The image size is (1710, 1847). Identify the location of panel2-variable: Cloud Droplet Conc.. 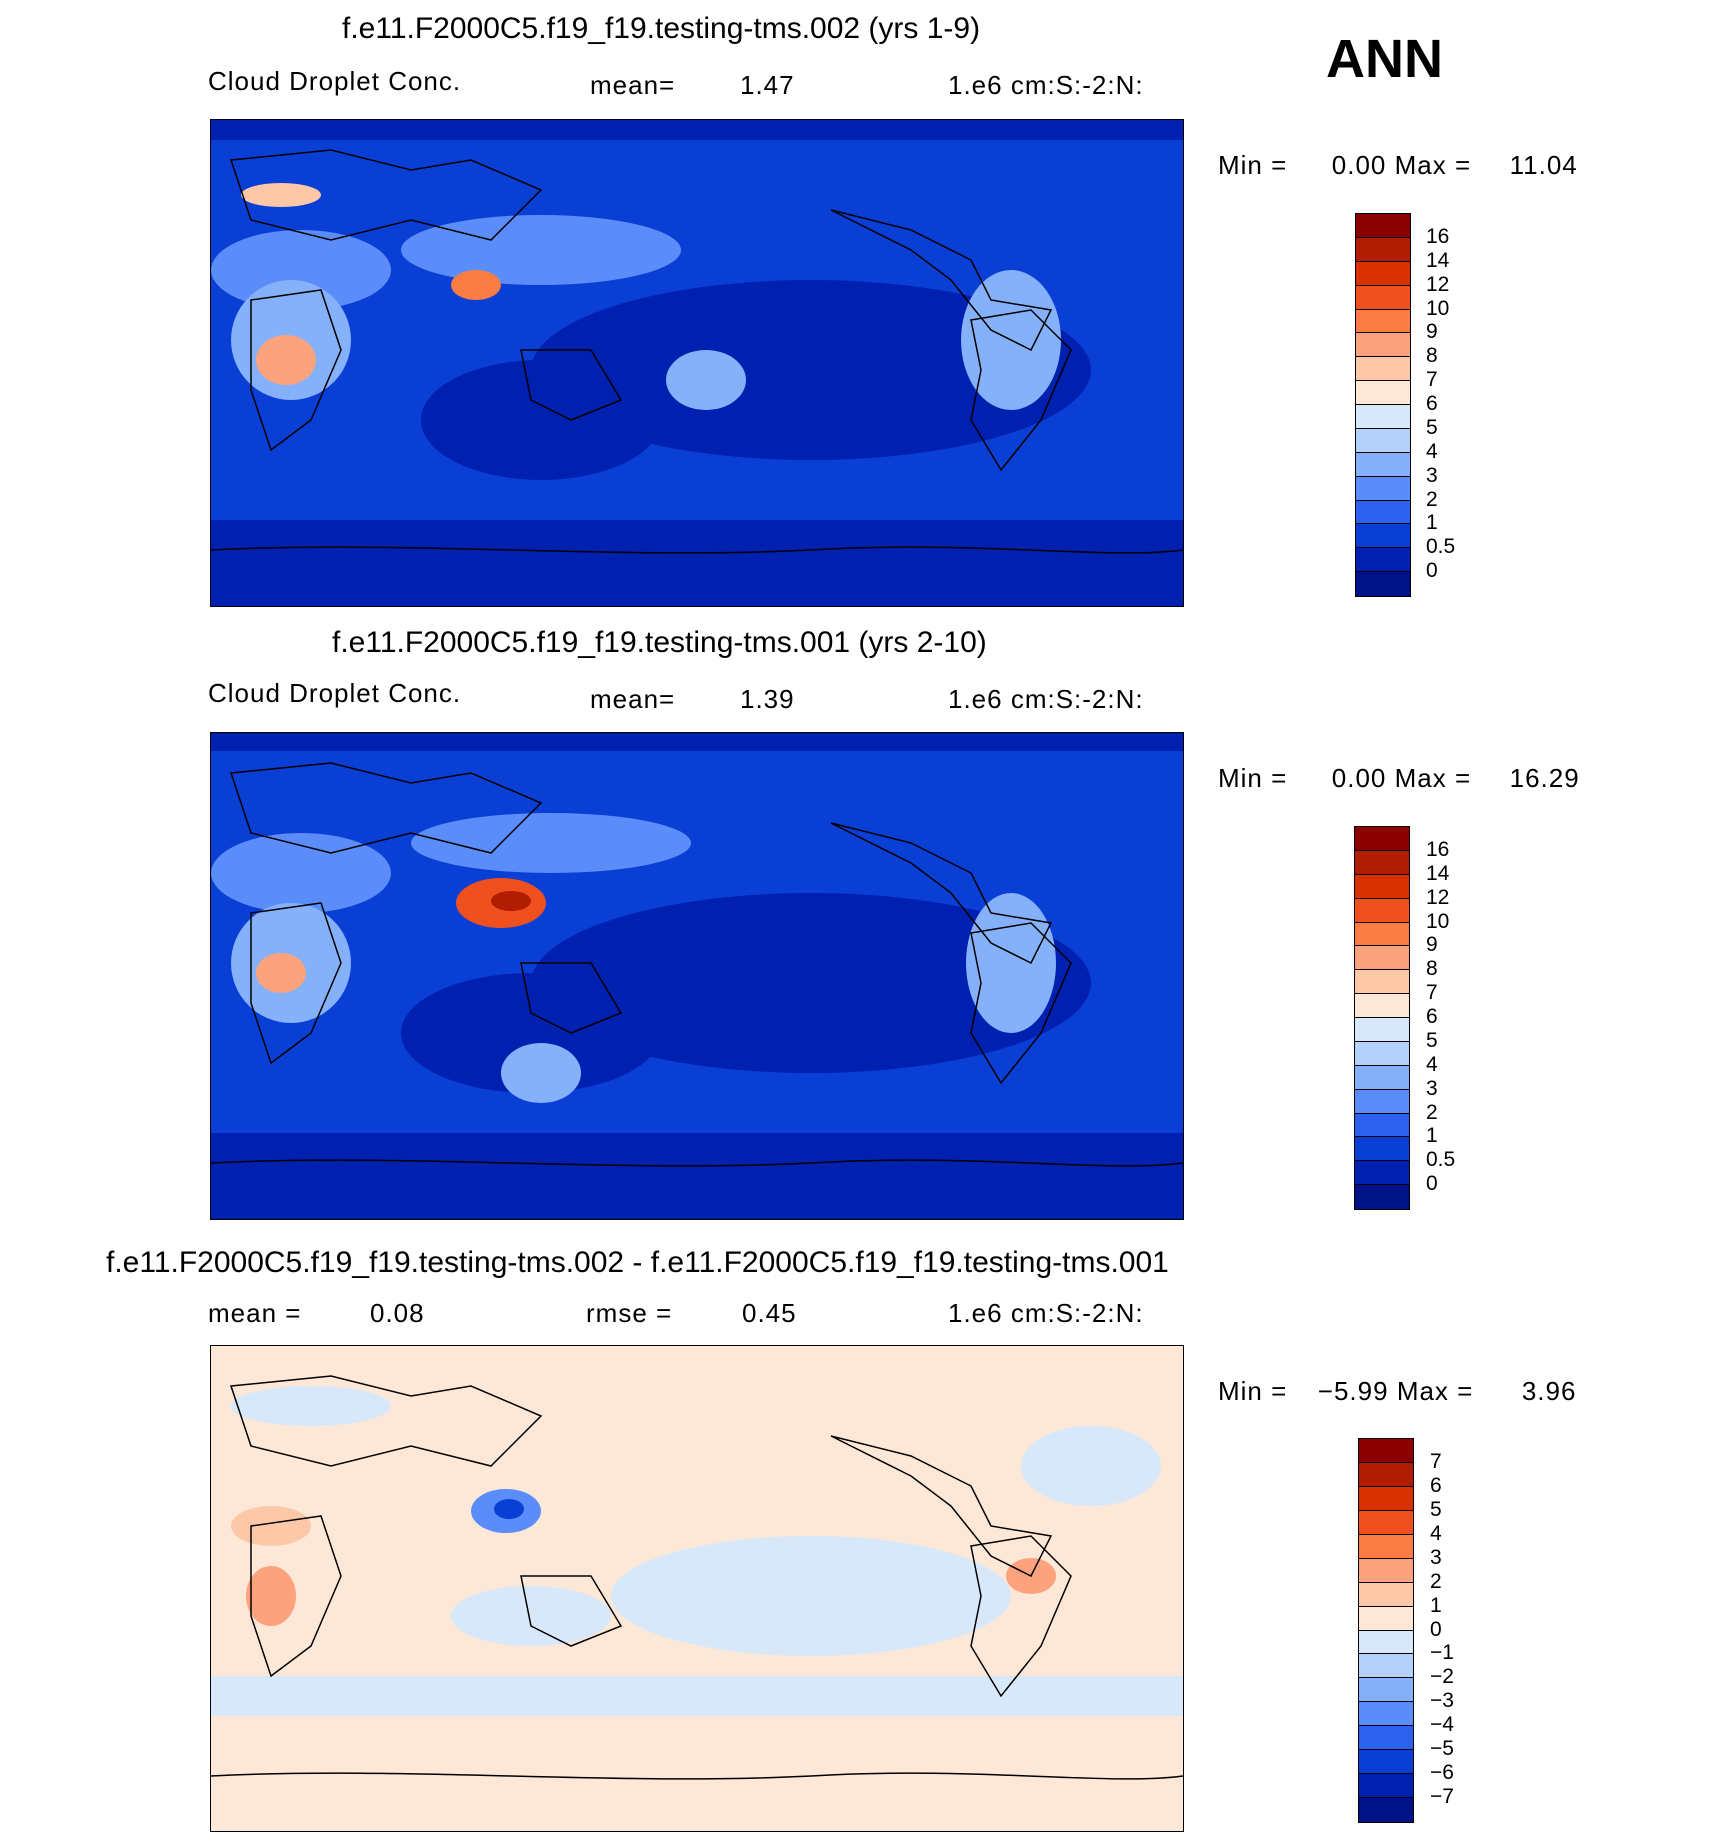
(335, 693).